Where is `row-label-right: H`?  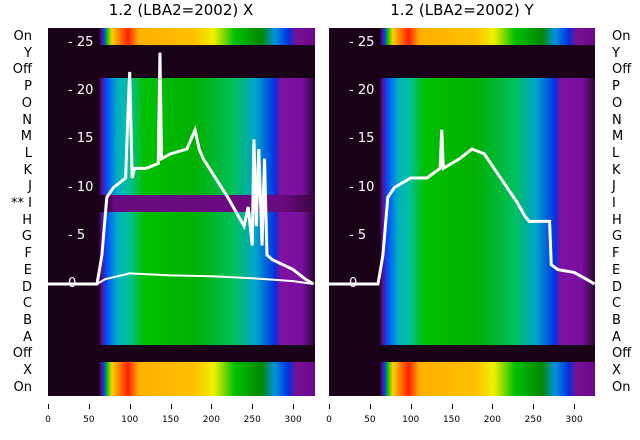
row-label-right: H is located at coordinates (617, 220).